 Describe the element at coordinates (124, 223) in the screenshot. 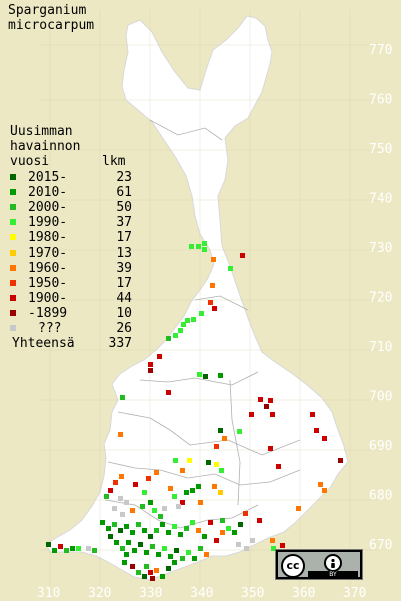

I see `legend-count: 37` at that location.